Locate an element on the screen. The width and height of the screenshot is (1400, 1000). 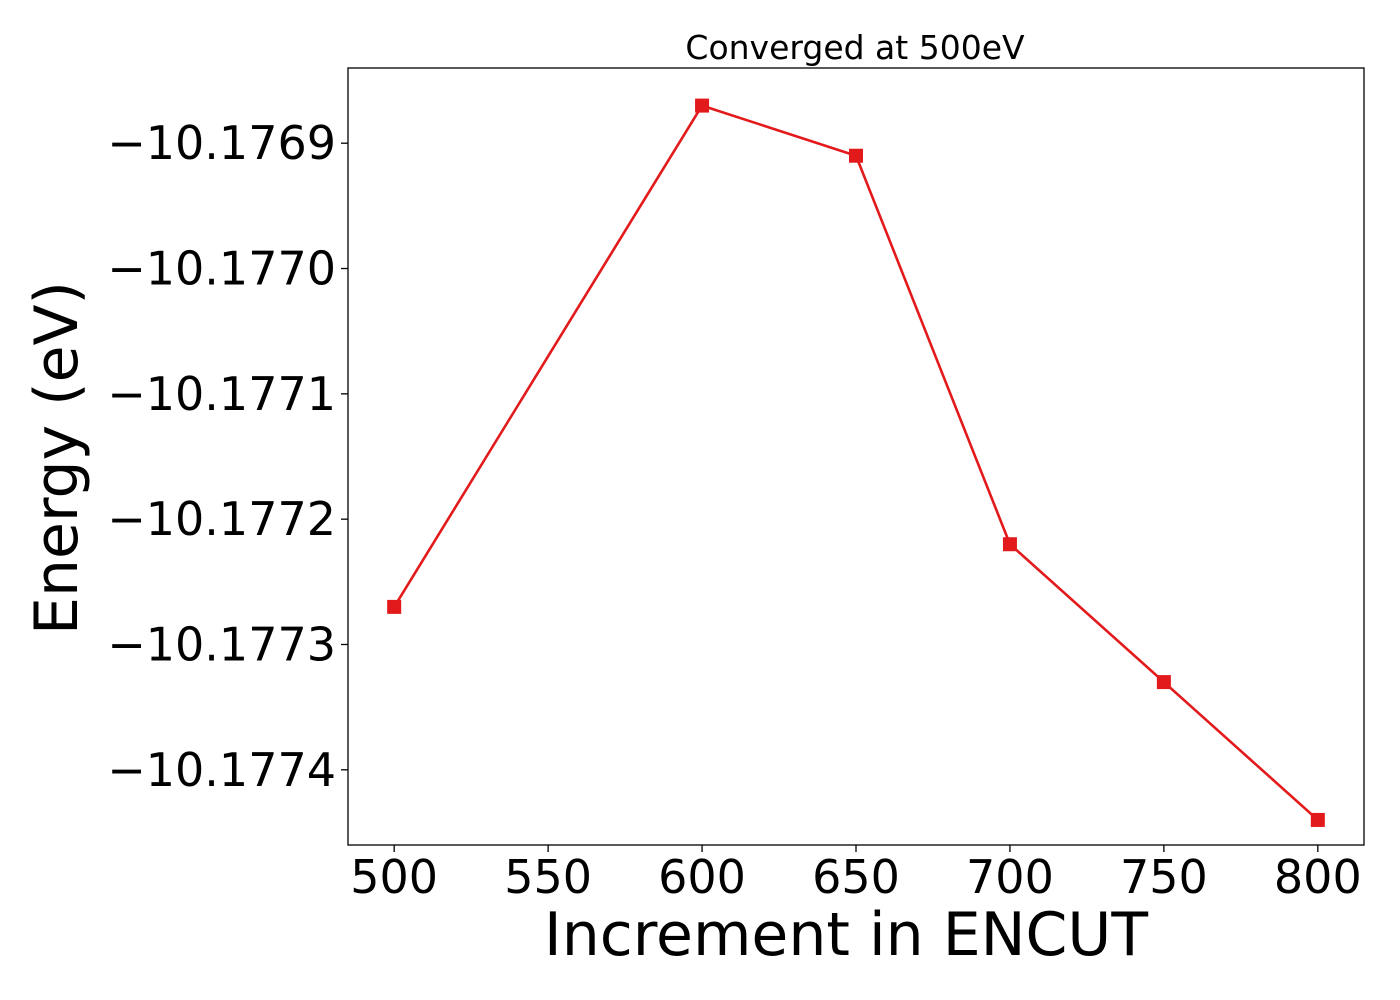
x-tick-label: 800 is located at coordinates (1318, 877).